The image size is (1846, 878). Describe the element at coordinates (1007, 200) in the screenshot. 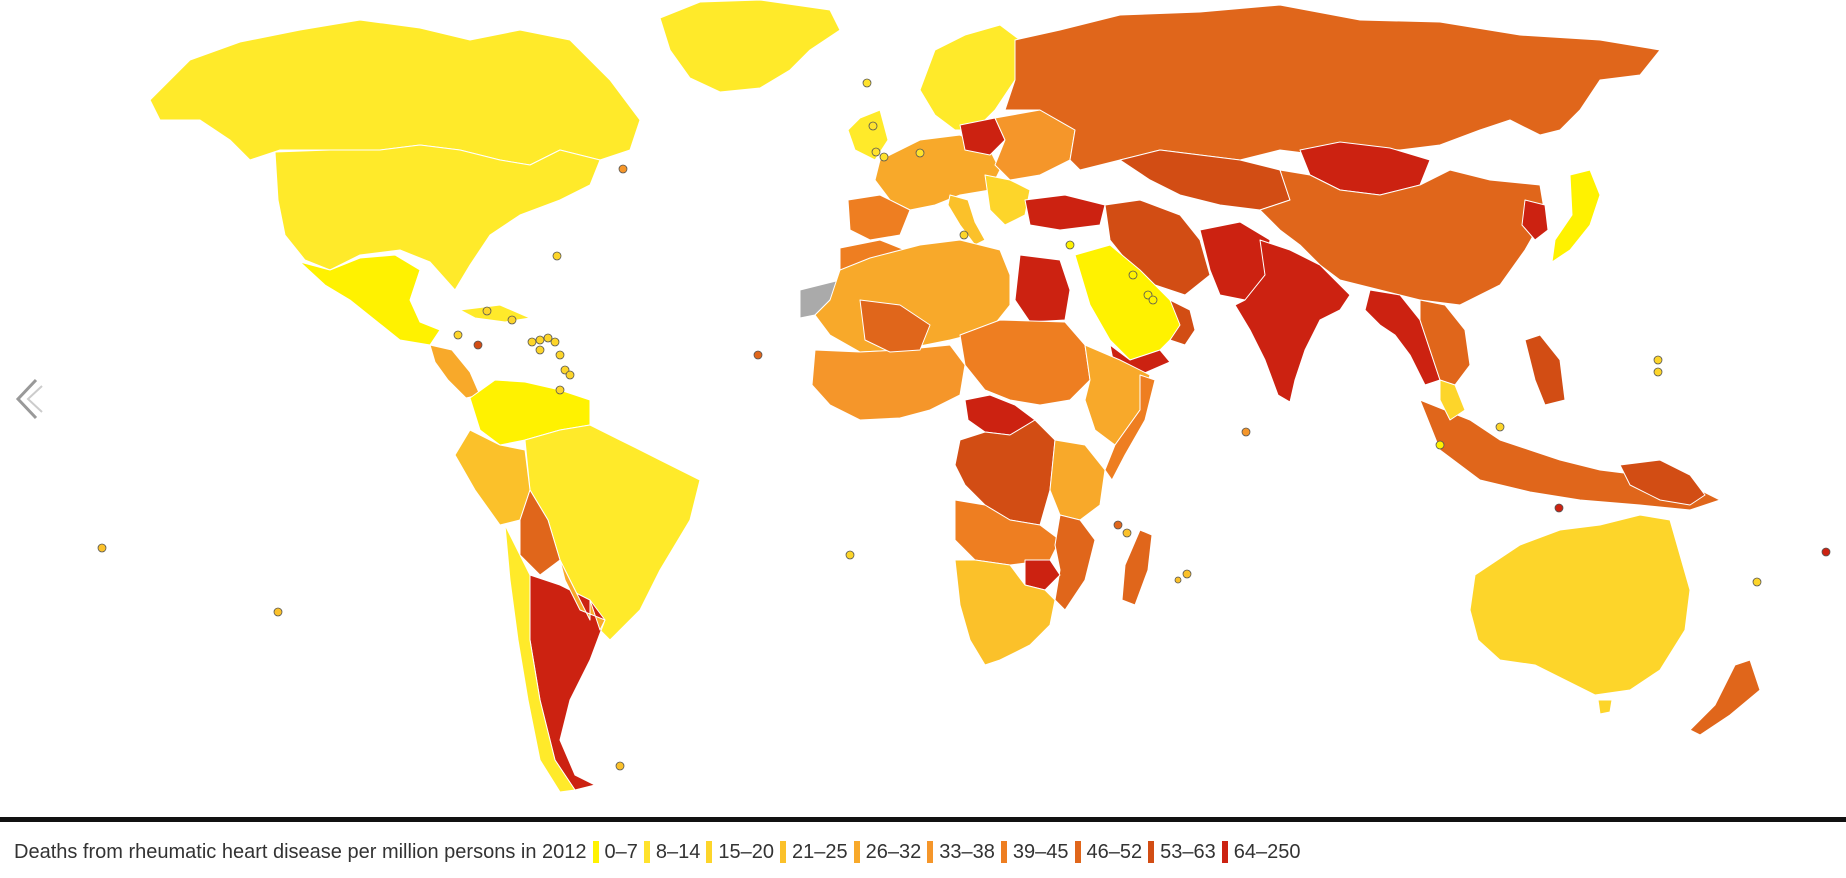

I see `region-balkans` at that location.